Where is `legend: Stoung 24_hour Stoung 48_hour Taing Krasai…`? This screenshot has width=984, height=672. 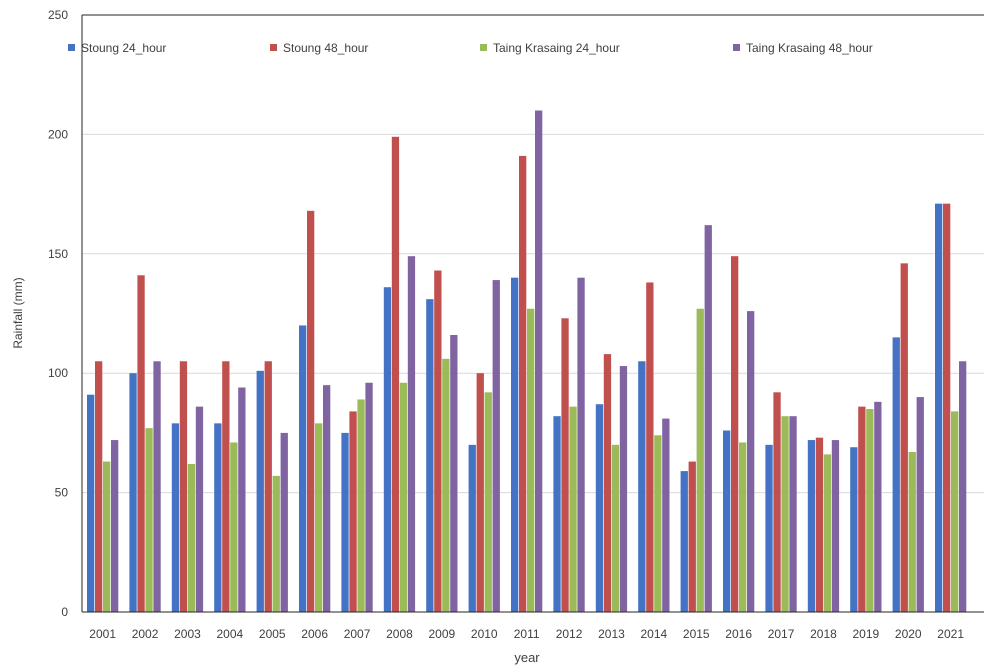 legend: Stoung 24_hour Stoung 48_hour Taing Krasai… is located at coordinates (470, 48).